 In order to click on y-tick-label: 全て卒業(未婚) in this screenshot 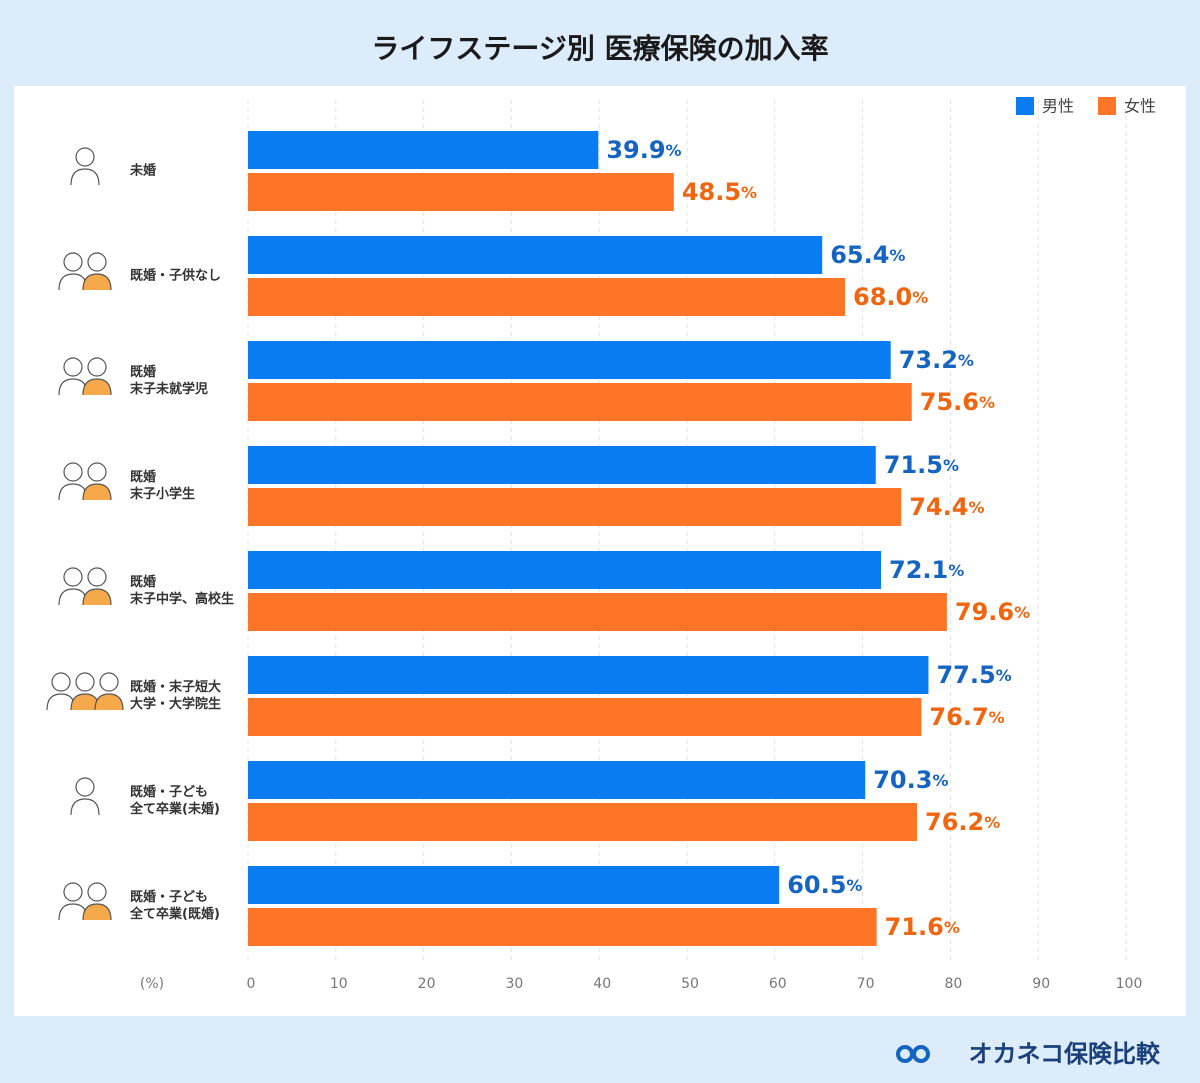, I will do `click(174, 809)`.